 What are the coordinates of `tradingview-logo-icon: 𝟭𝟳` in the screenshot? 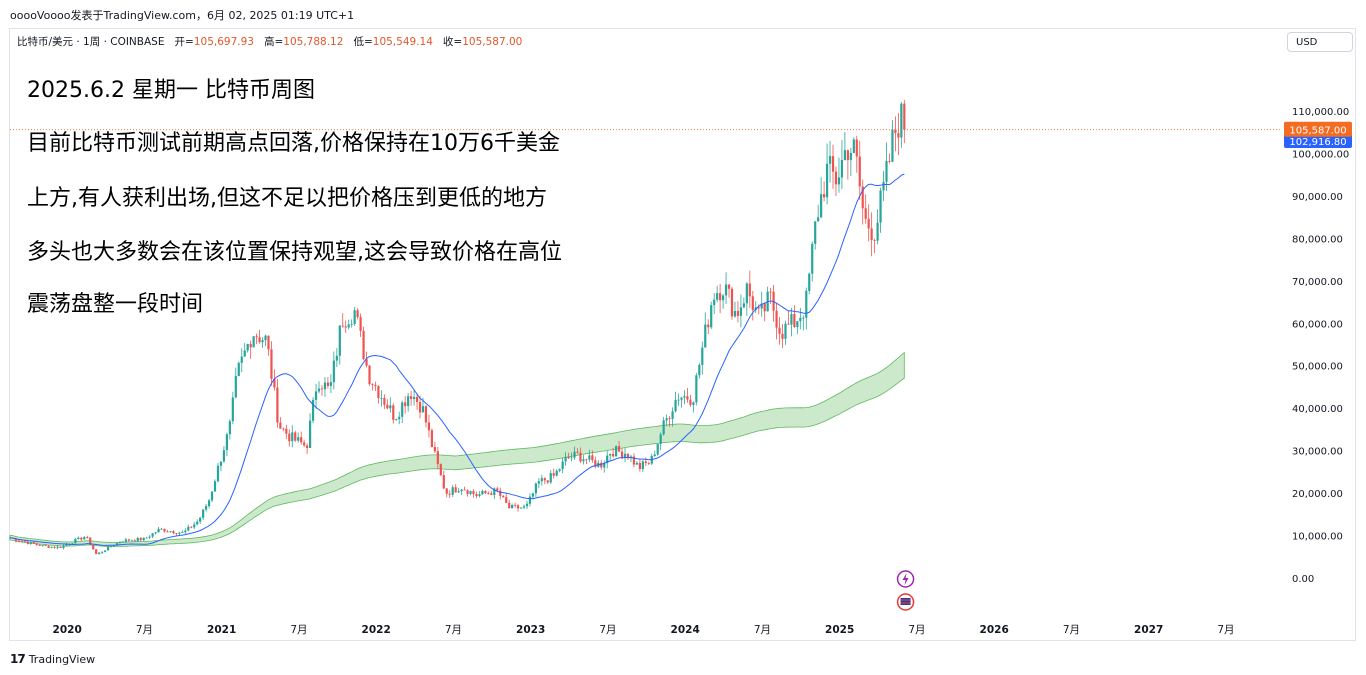 It's located at (18, 659).